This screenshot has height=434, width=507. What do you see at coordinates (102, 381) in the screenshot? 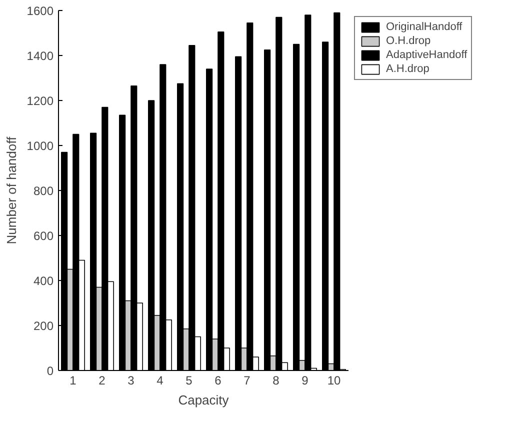
I see `x-tick-label: 2` at bounding box center [102, 381].